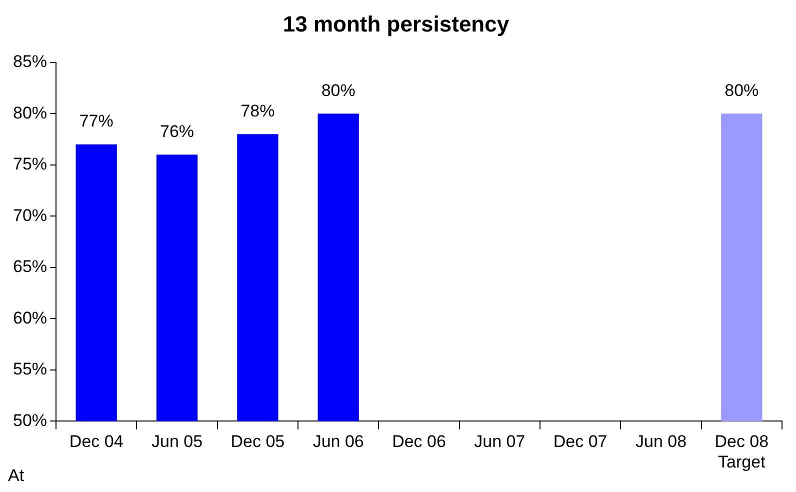 This screenshot has width=796, height=492. What do you see at coordinates (96, 442) in the screenshot?
I see `x-tick-label: Dec 04` at bounding box center [96, 442].